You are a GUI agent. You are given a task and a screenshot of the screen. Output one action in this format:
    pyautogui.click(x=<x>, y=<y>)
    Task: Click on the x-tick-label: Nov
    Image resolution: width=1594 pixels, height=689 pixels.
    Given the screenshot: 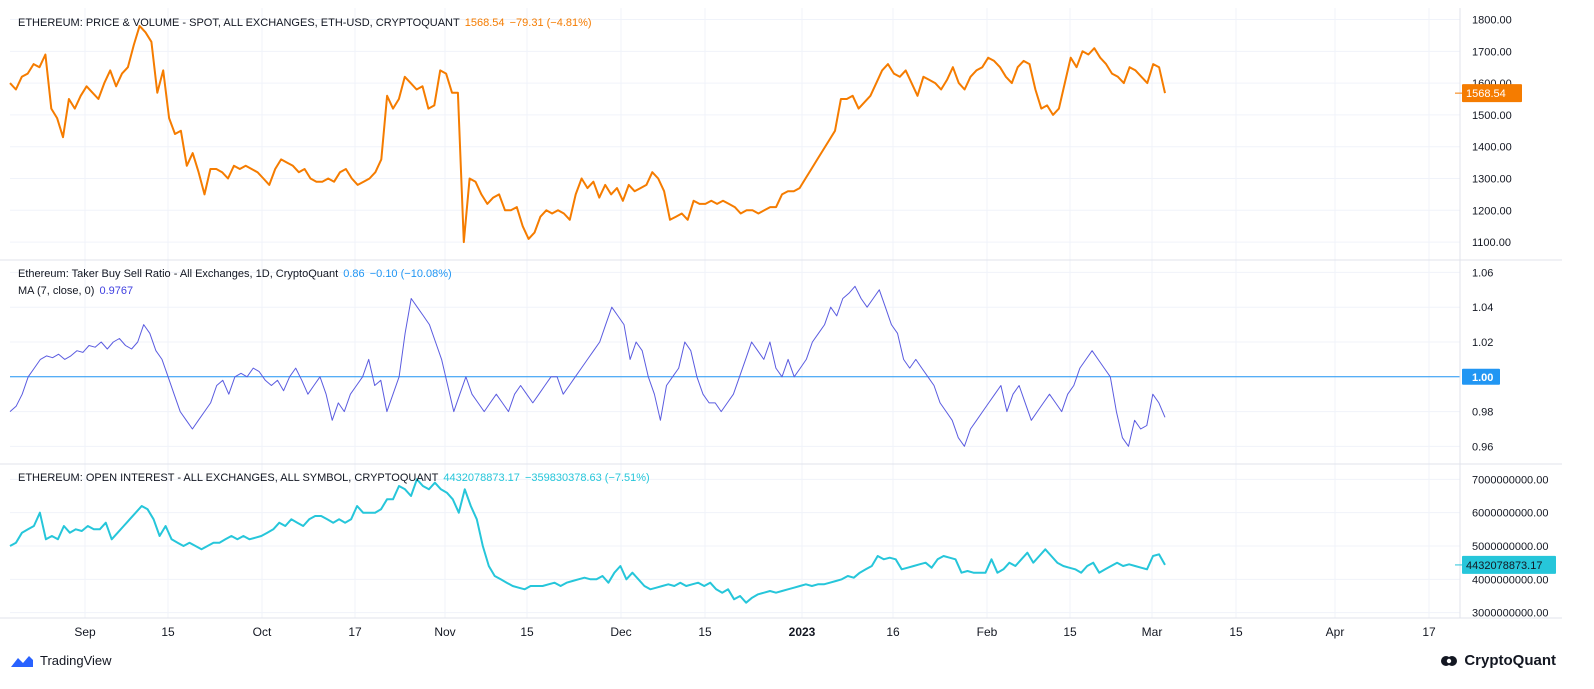 What is the action you would take?
    pyautogui.click(x=444, y=632)
    